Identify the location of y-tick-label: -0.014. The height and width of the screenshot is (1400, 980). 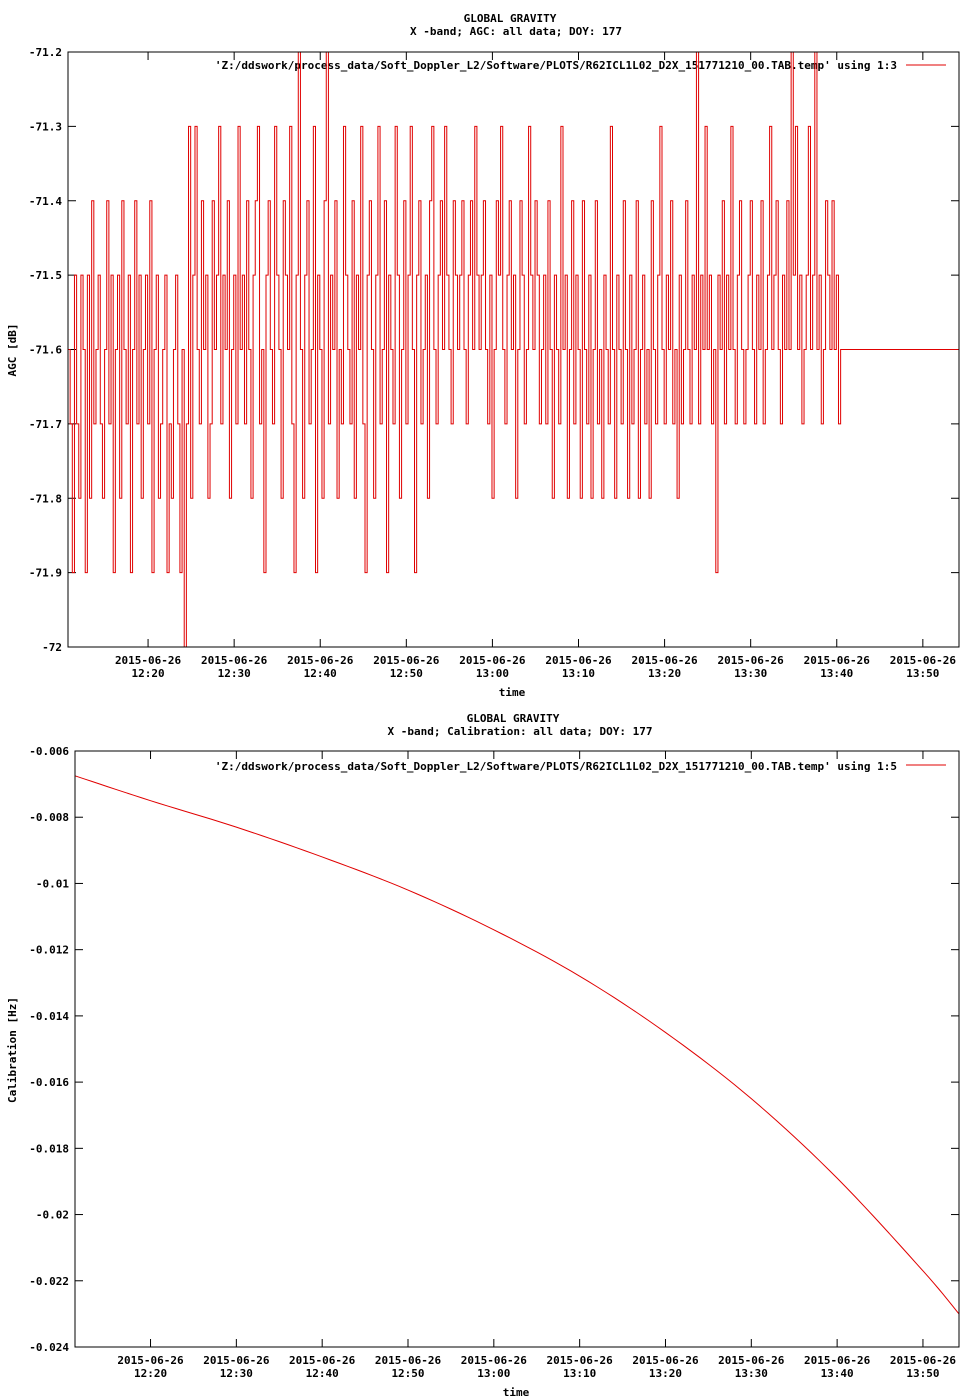
(49, 1016).